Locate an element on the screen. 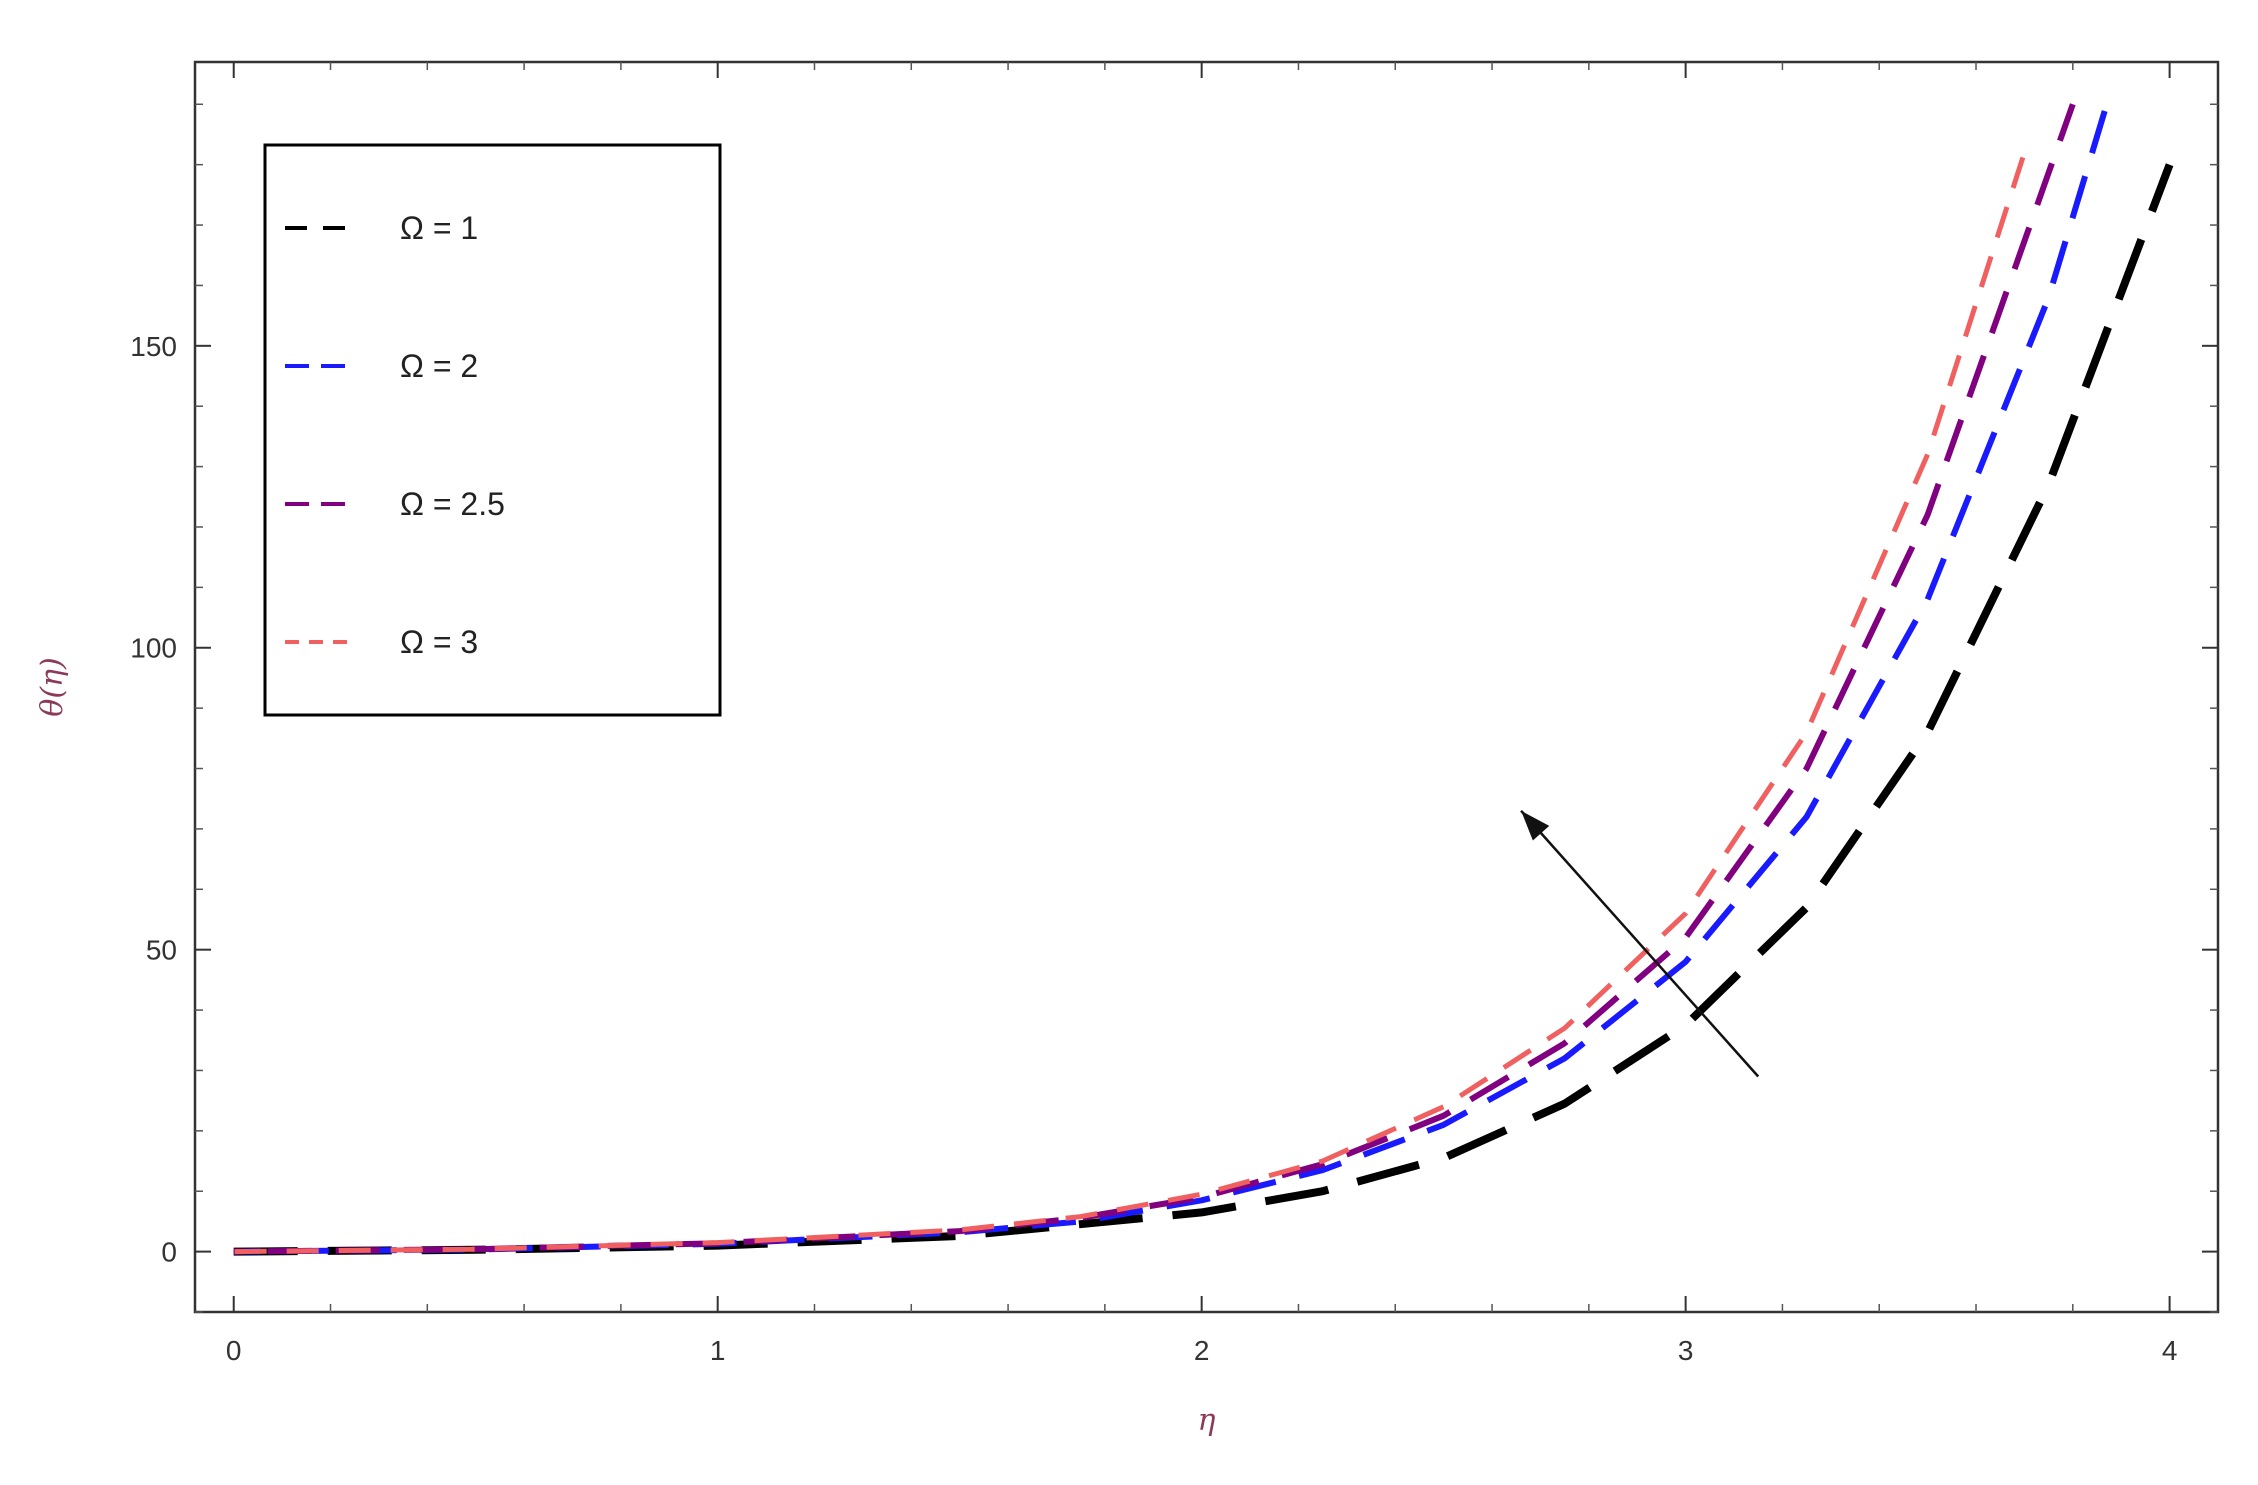 This screenshot has height=1485, width=2258. x-tick-label: 3 is located at coordinates (1686, 1350).